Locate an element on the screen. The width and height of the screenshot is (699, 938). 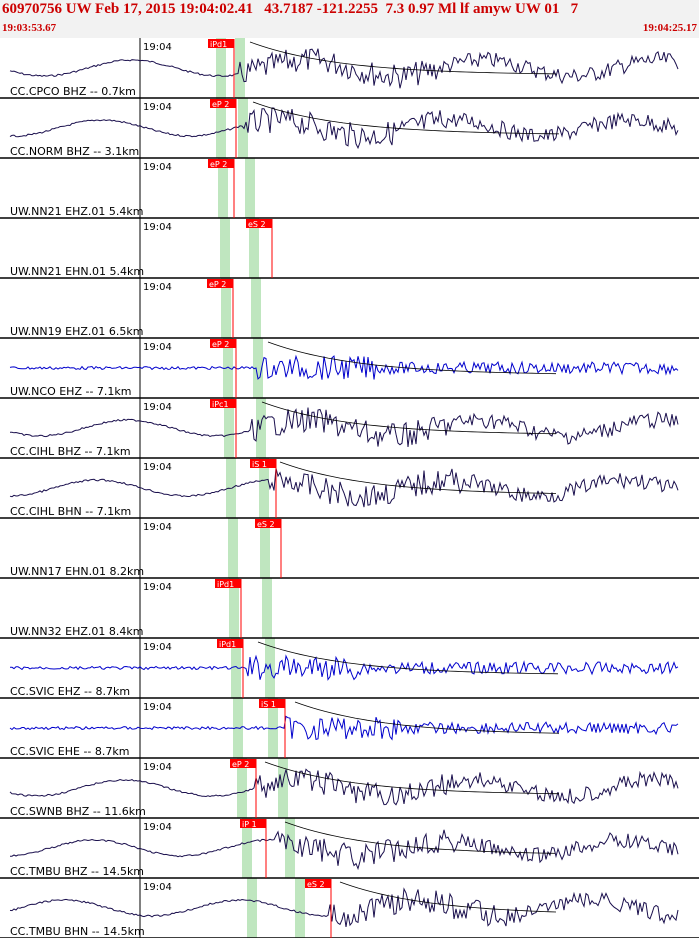
trace-row: 19:04 iS 1 CC.CIHL BHN -- 7.1km is located at coordinates (349, 488).